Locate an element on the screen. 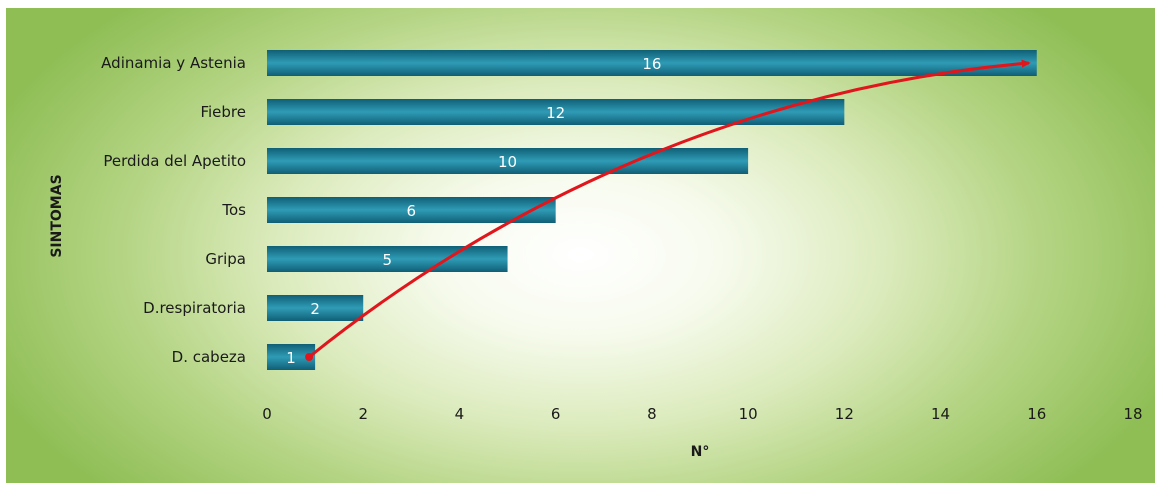  x-tick-label: 0 is located at coordinates (267, 414).